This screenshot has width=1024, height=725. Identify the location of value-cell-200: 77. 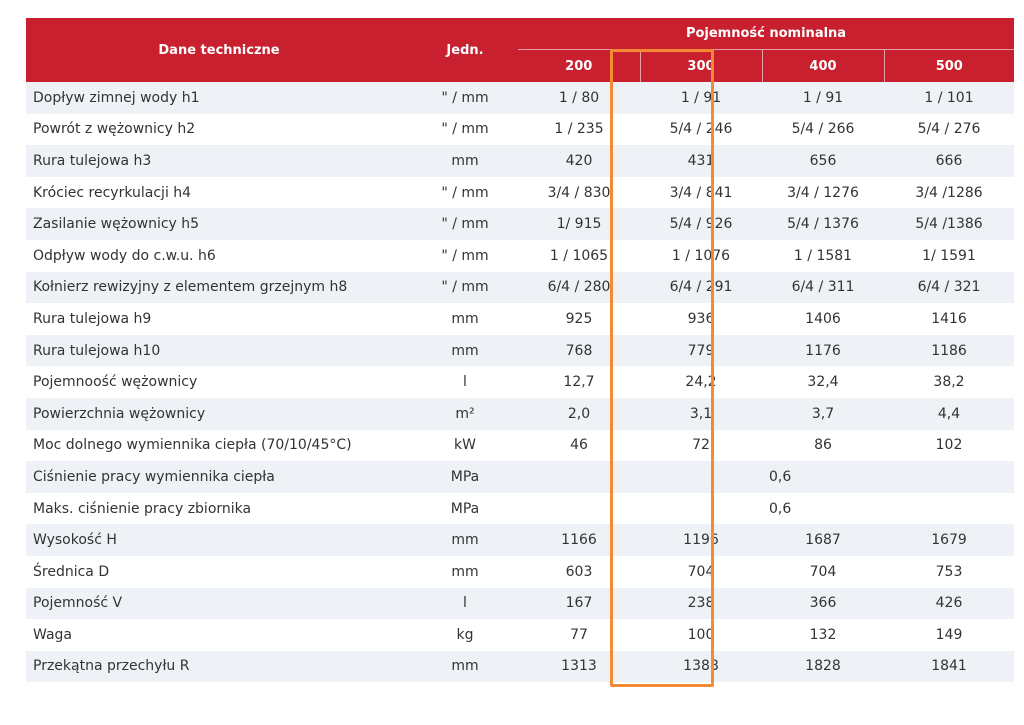
(579, 635).